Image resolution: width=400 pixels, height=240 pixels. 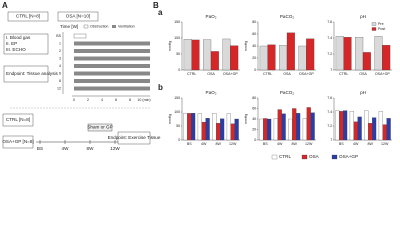 I want to click on chart-title: pH, so click(x=363, y=92).